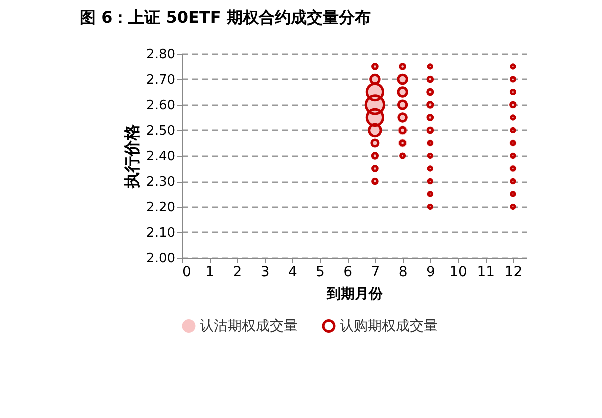 This screenshot has height=418, width=602. What do you see at coordinates (161, 80) in the screenshot?
I see `y-tick-label: 2.70` at bounding box center [161, 80].